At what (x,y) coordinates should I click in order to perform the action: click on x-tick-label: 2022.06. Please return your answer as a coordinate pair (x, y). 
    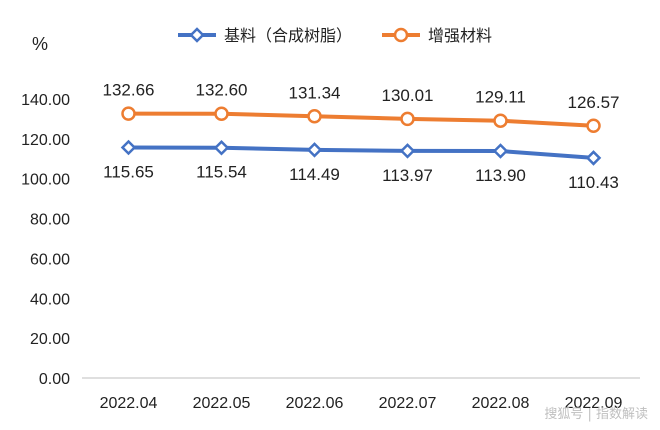
    Looking at the image, I should click on (315, 403).